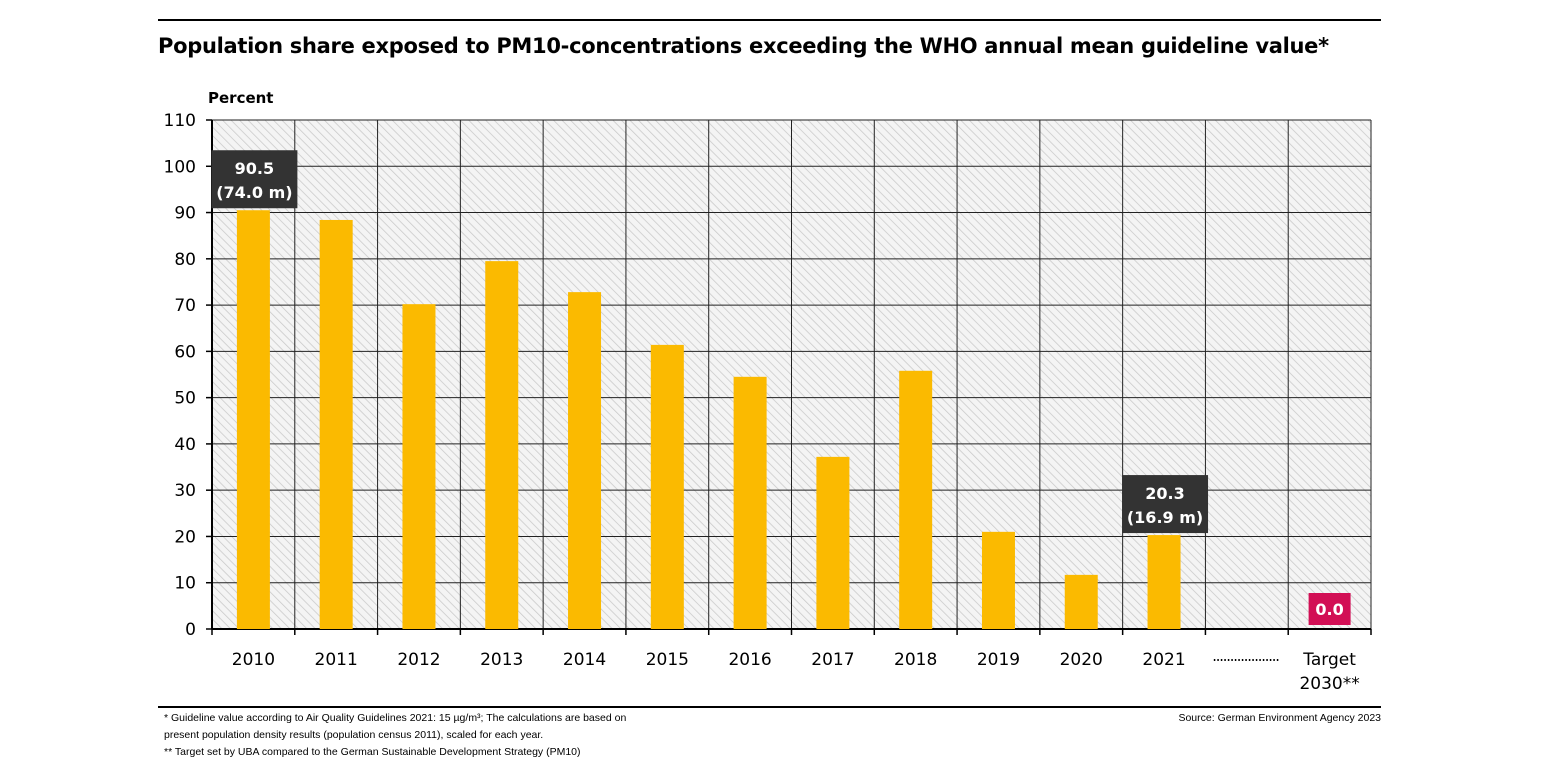 The image size is (1545, 775). I want to click on x-tick-label: 2021, so click(1163, 660).